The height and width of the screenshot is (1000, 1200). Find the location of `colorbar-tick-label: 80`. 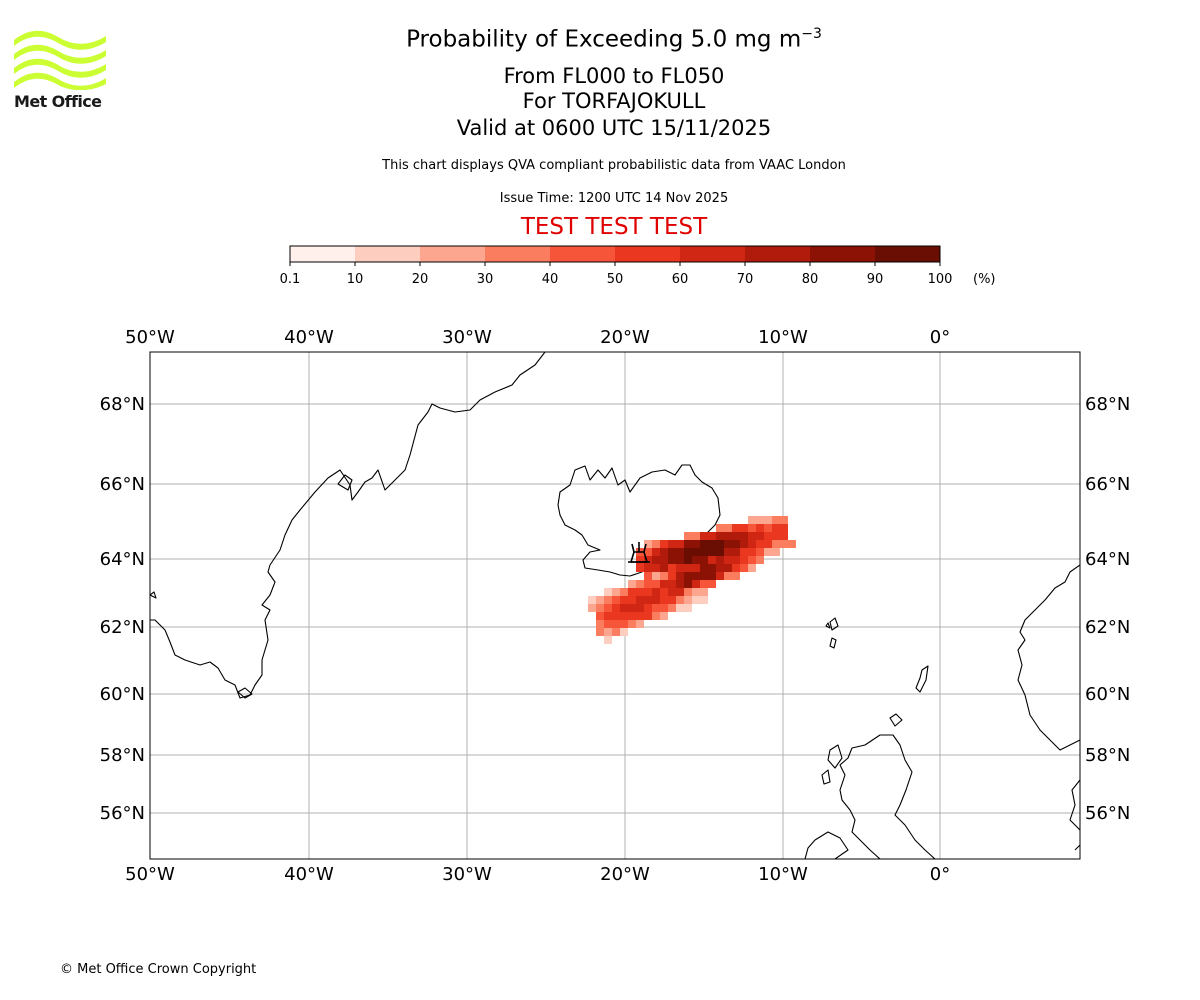

colorbar-tick-label: 80 is located at coordinates (810, 279).